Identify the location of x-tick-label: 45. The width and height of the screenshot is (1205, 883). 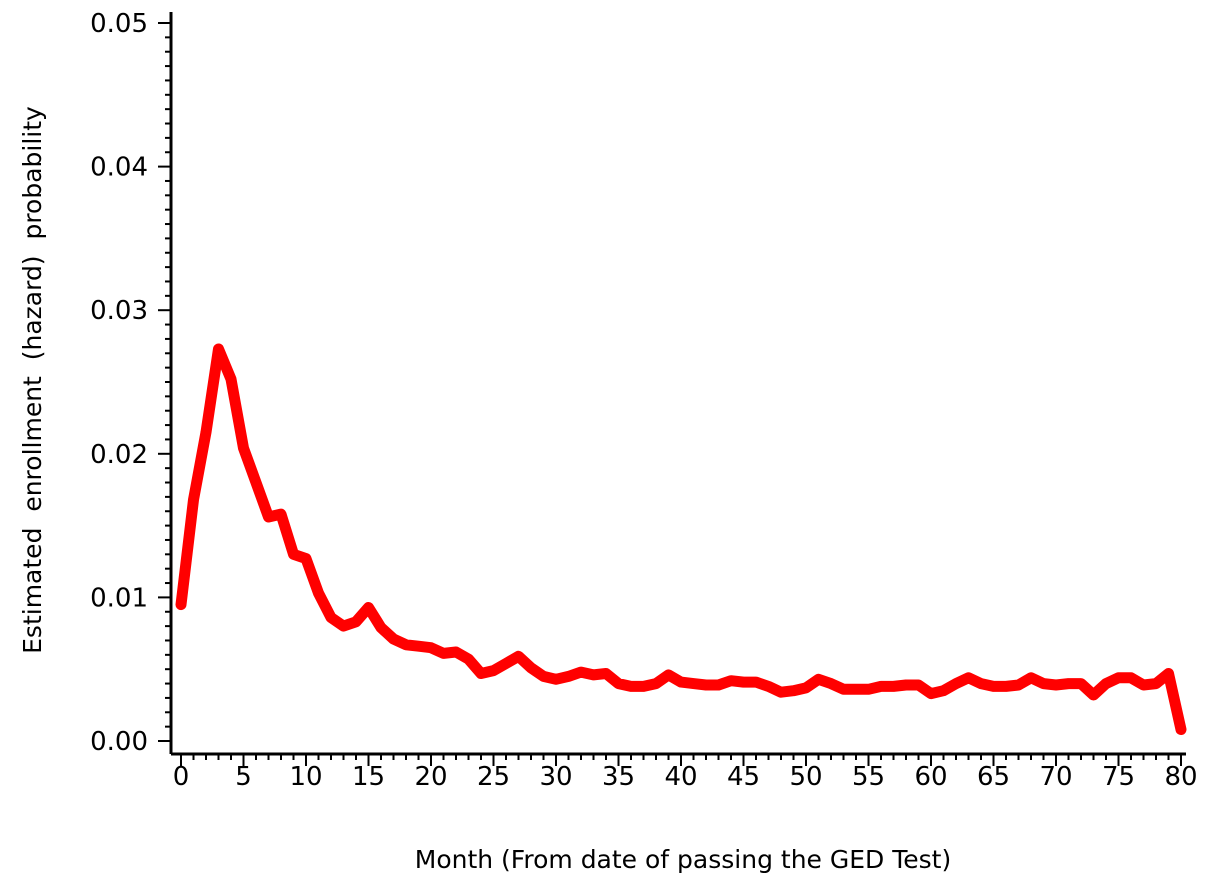
(743, 777).